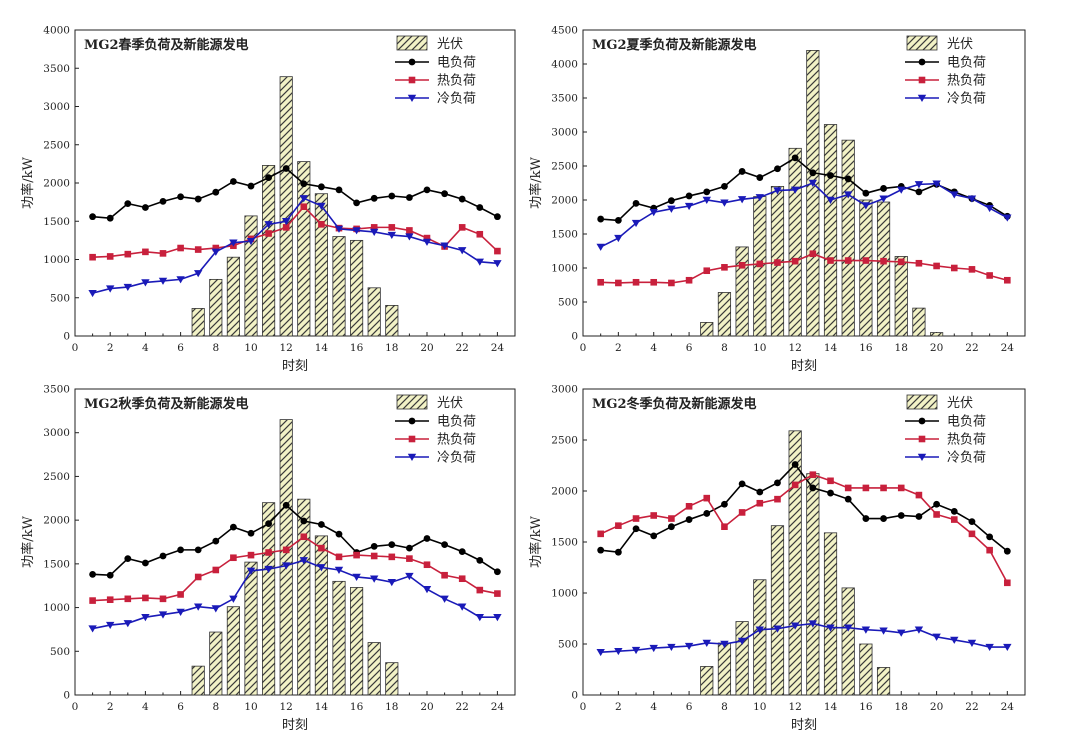 This screenshot has height=749, width=1073. Describe the element at coordinates (966, 81) in the screenshot. I see `legend-label: 热负荷` at that location.